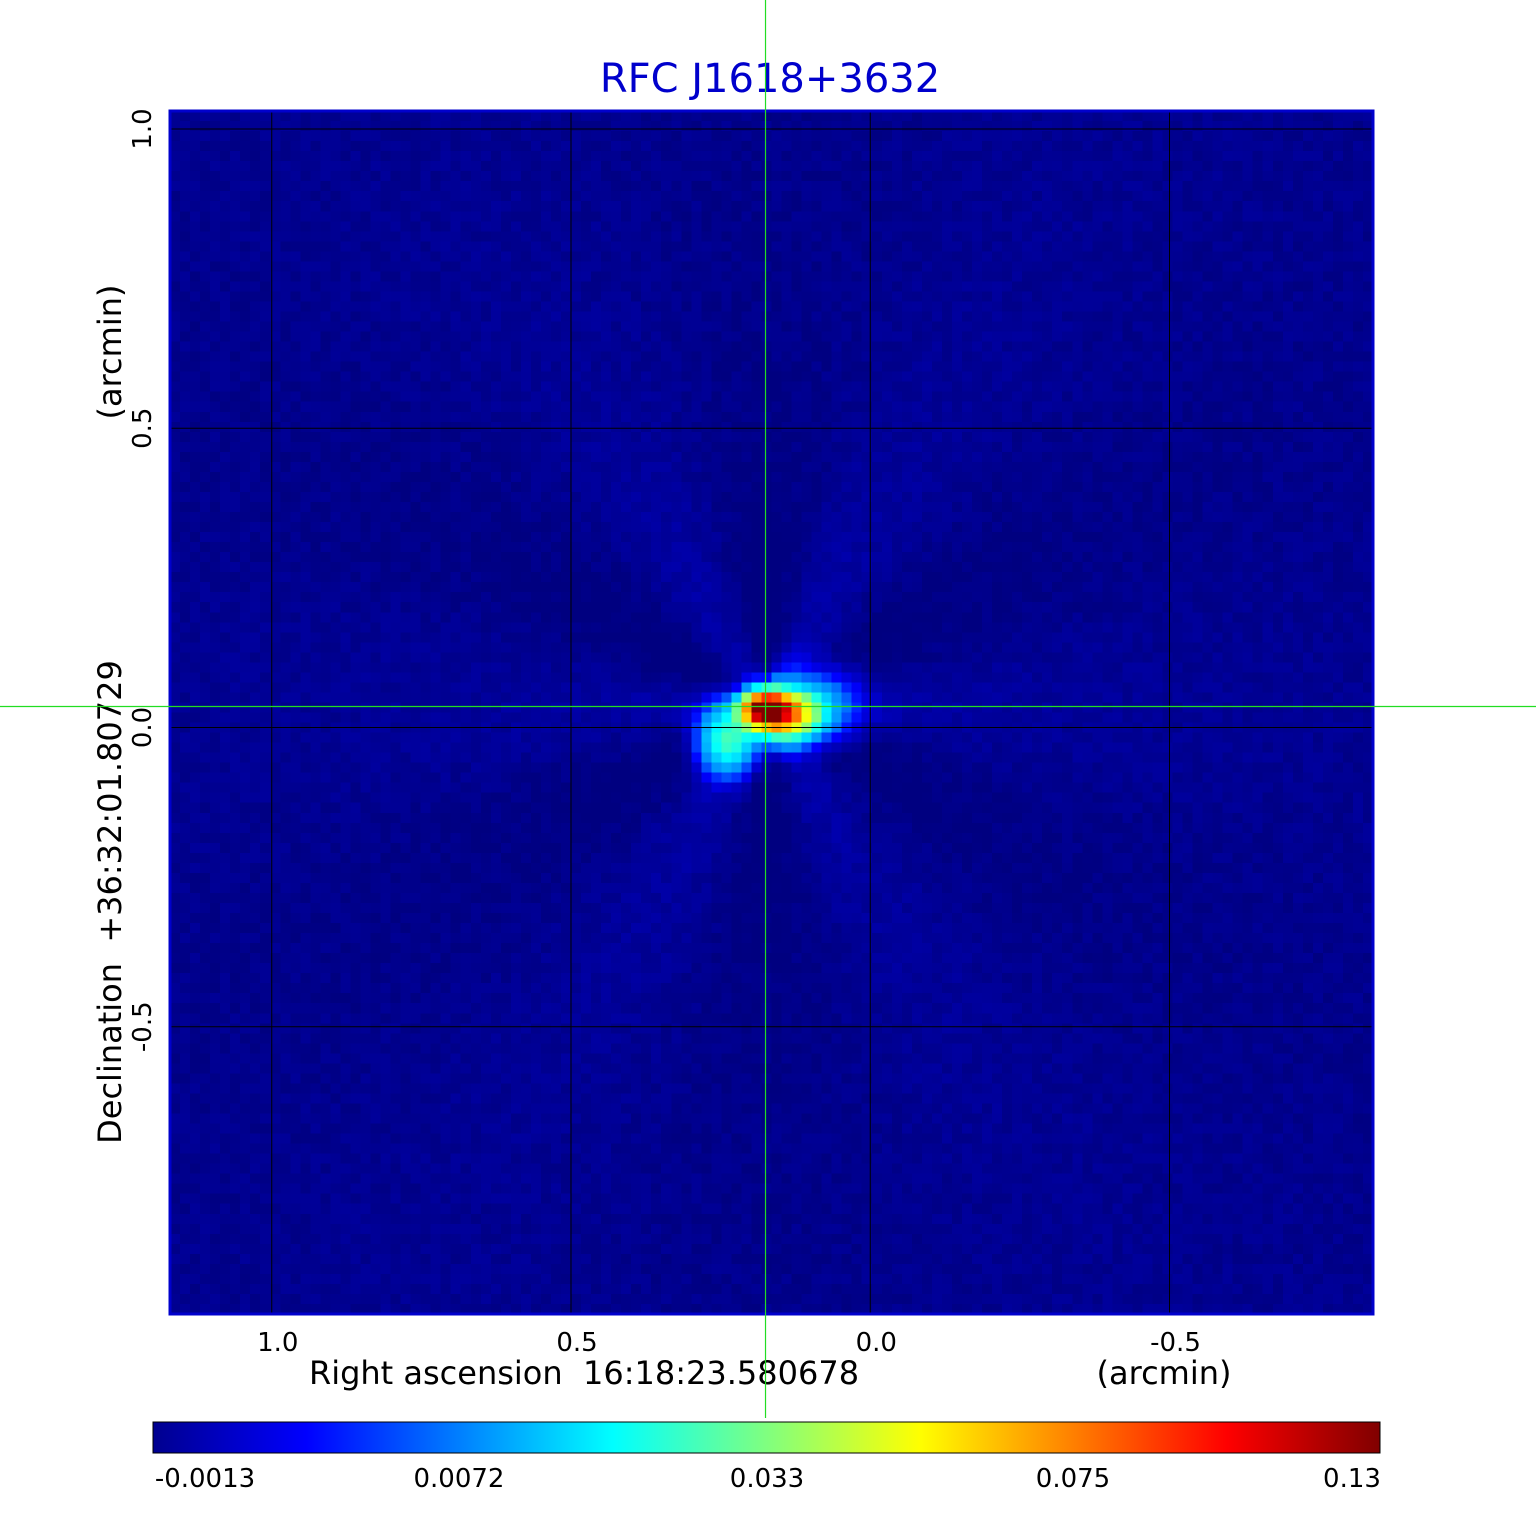  Describe the element at coordinates (766, 1437) in the screenshot. I see `colorbar` at that location.